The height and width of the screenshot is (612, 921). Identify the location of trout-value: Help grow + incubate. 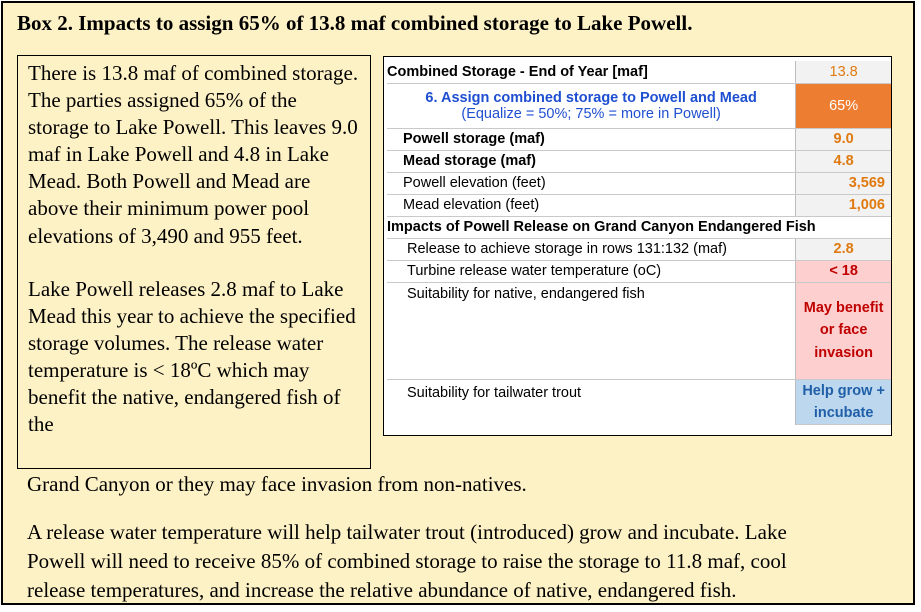
(843, 402).